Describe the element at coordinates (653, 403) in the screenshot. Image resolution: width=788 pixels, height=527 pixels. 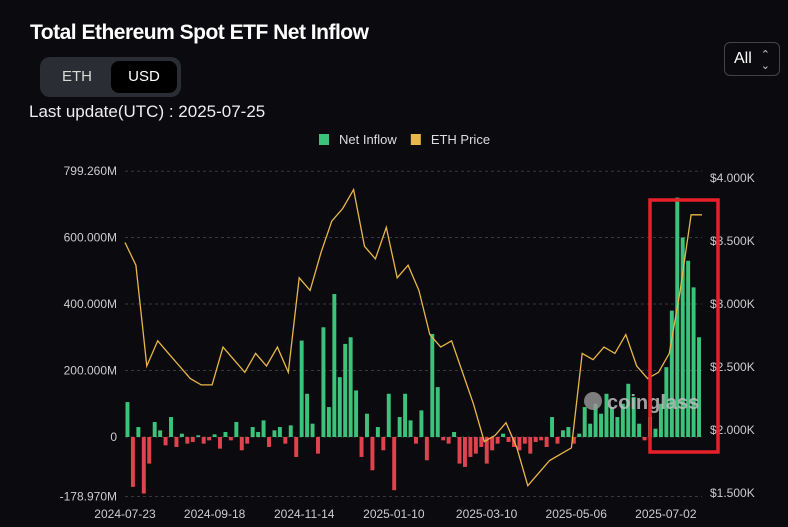
I see `watermark: coinglass` at that location.